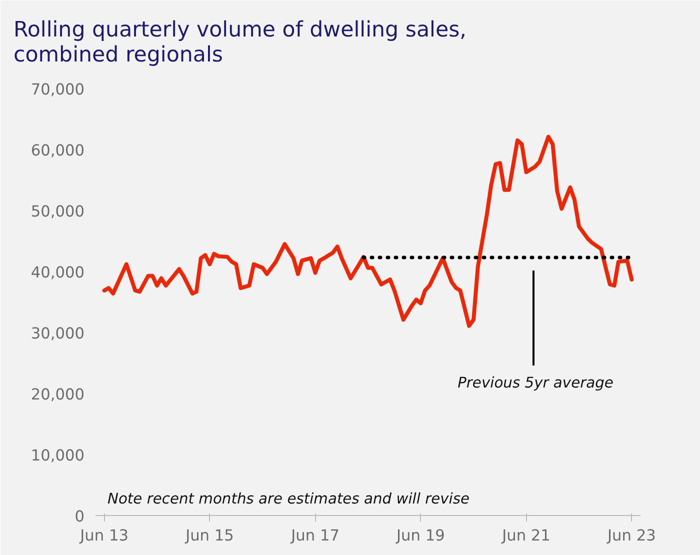 This screenshot has width=700, height=555. Describe the element at coordinates (57, 395) in the screenshot. I see `y-tick-label: 20,000` at that location.